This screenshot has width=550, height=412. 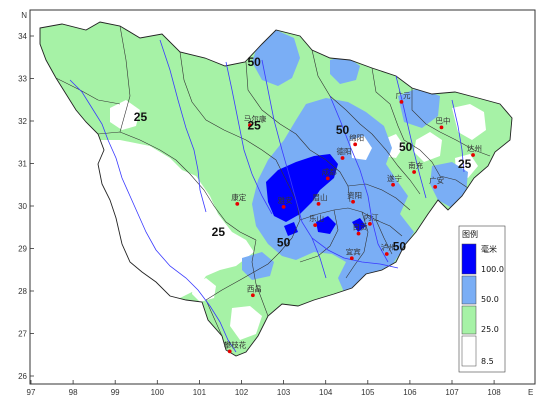 I want to click on legend: 图例 毫米 100.0 50.0 25.0 8.5, so click(x=482, y=299).